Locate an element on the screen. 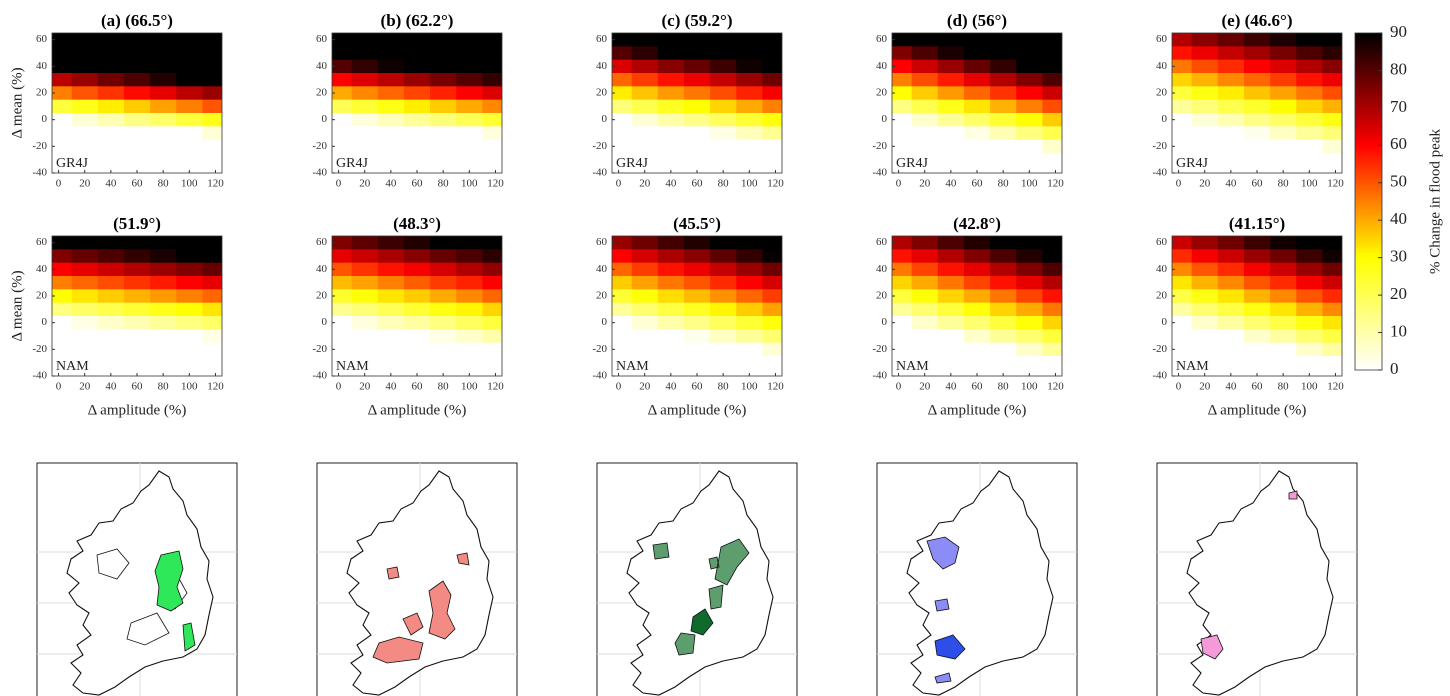 This screenshot has height=696, width=1450. heatmap is located at coordinates (977, 306).